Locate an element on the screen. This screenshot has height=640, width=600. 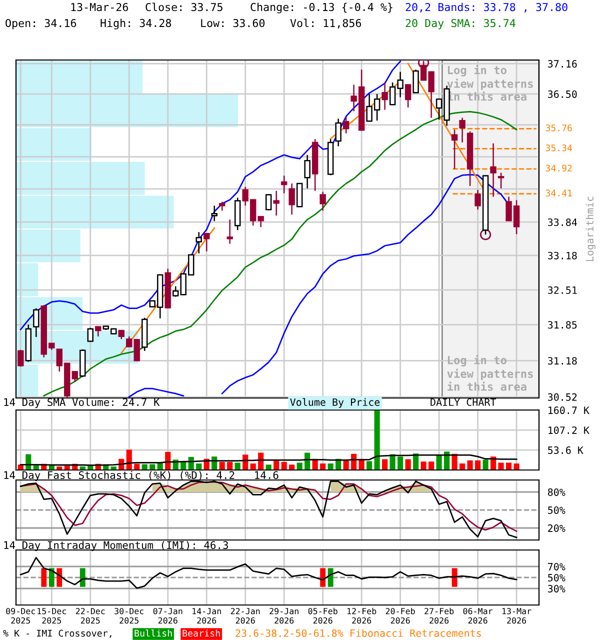
y-tick-label: 160.7 K is located at coordinates (569, 410).